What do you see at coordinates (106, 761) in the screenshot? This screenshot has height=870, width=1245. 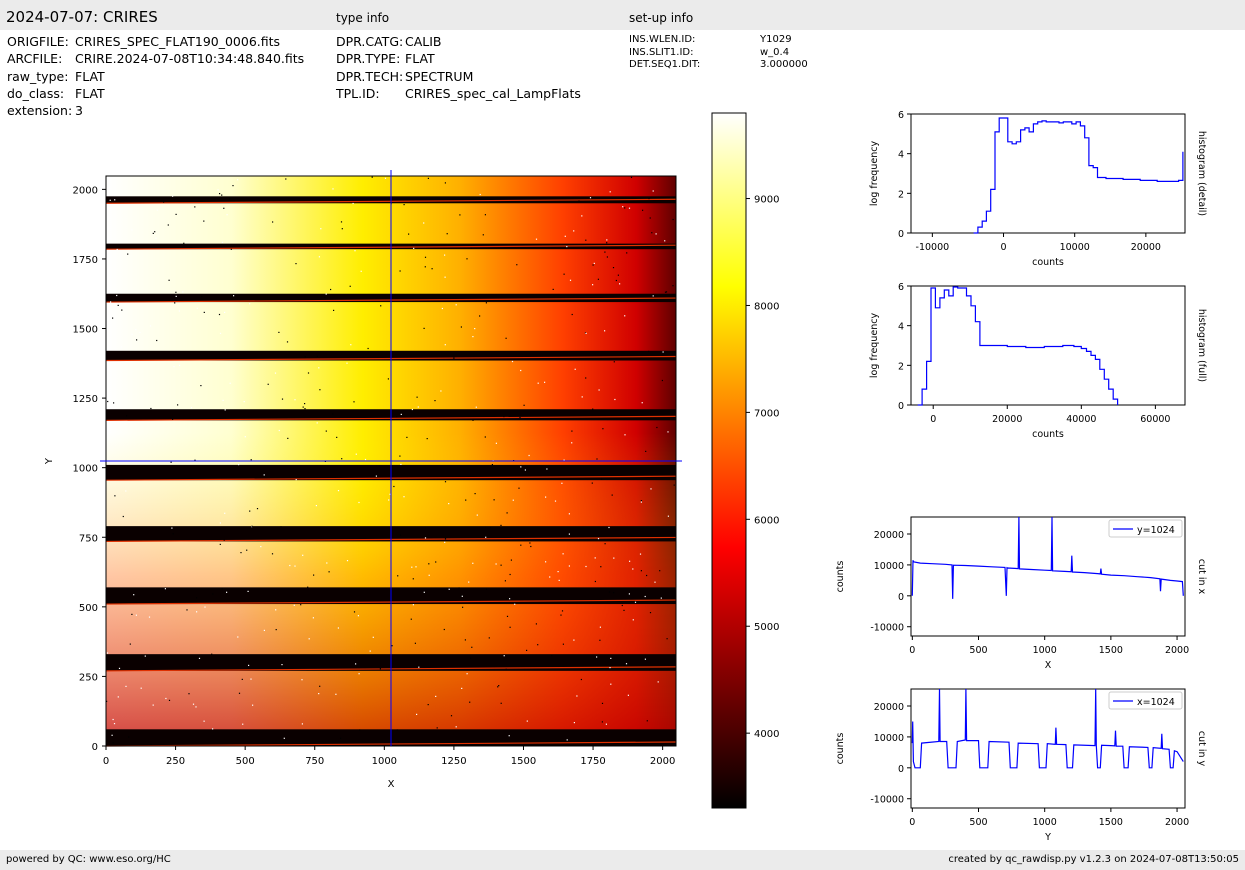 I see `x-tick-label: 0` at bounding box center [106, 761].